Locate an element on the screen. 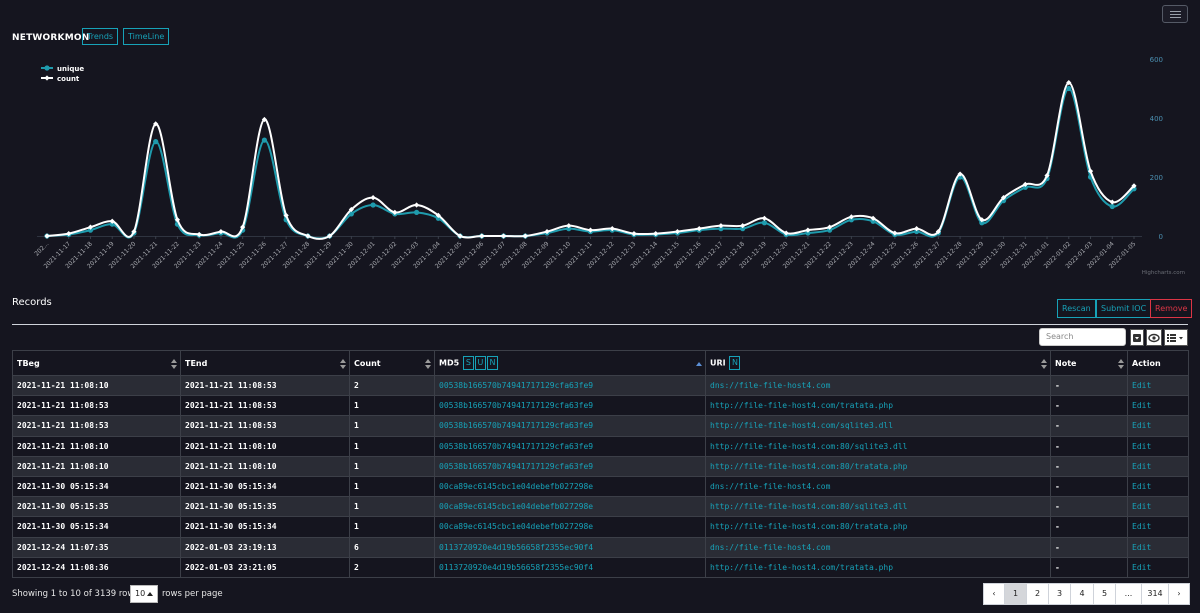 The width and height of the screenshot is (1200, 613). cell-note: - is located at coordinates (1089, 426).